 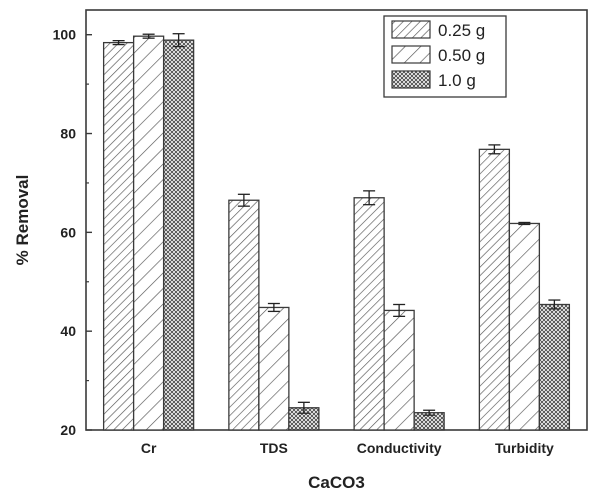 What do you see at coordinates (274, 448) in the screenshot?
I see `x-tick-label: TDS` at bounding box center [274, 448].